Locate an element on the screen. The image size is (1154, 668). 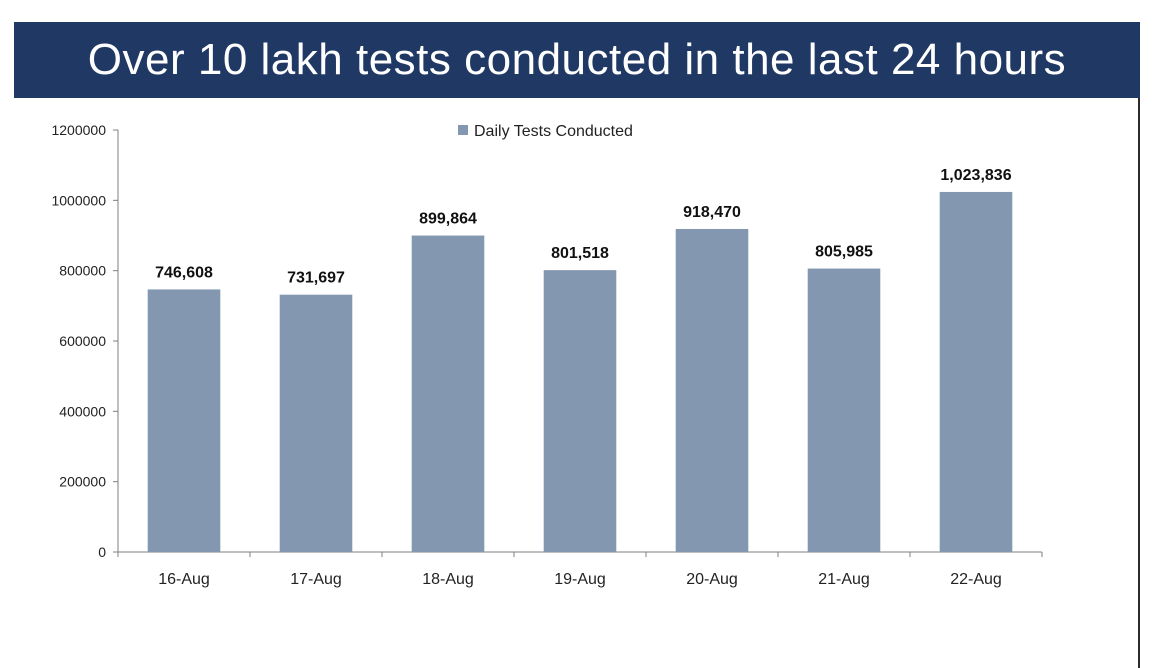
legend-swatch is located at coordinates (463, 130).